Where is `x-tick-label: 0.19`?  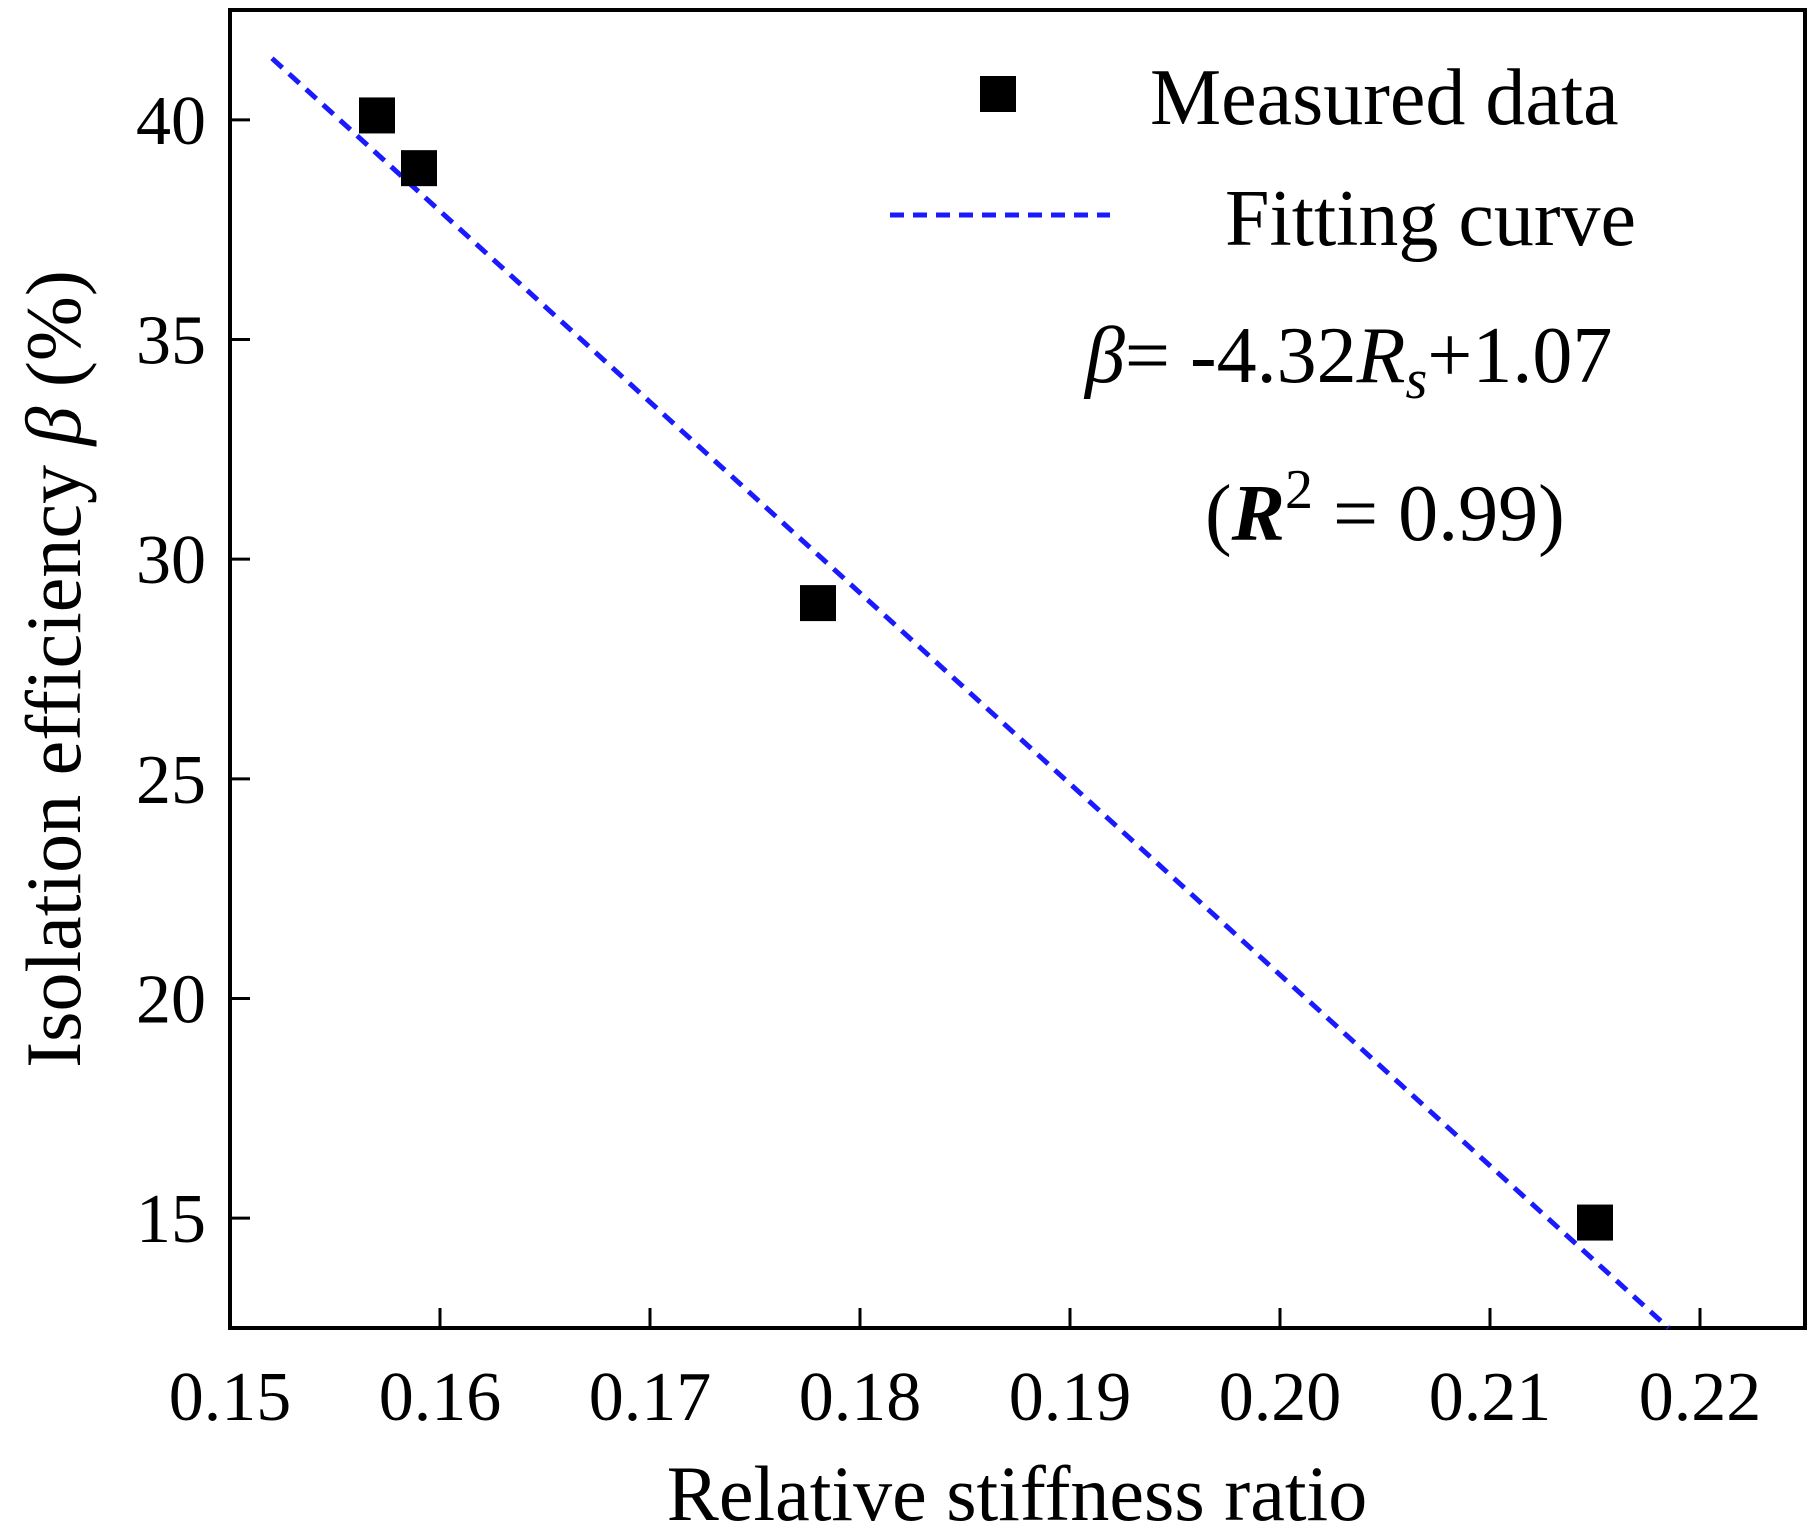 x-tick-label: 0.19 is located at coordinates (1070, 1397).